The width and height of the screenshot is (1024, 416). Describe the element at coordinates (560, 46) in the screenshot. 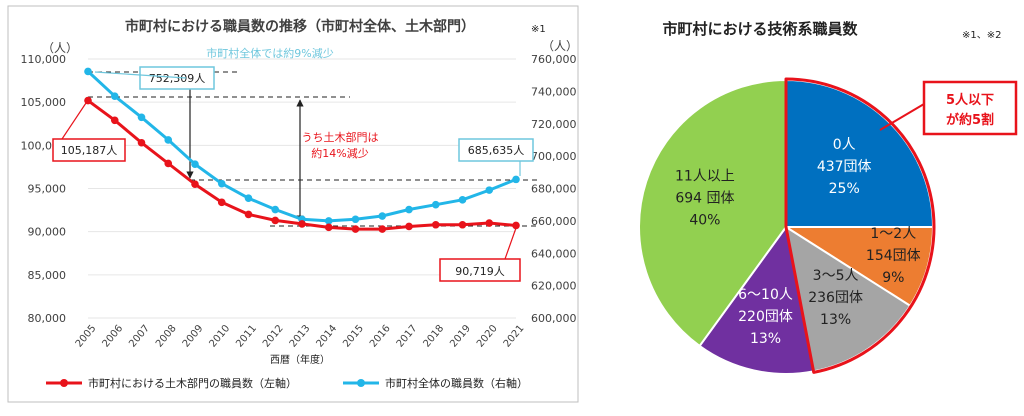

I see `right-axis-unit: （人）` at that location.